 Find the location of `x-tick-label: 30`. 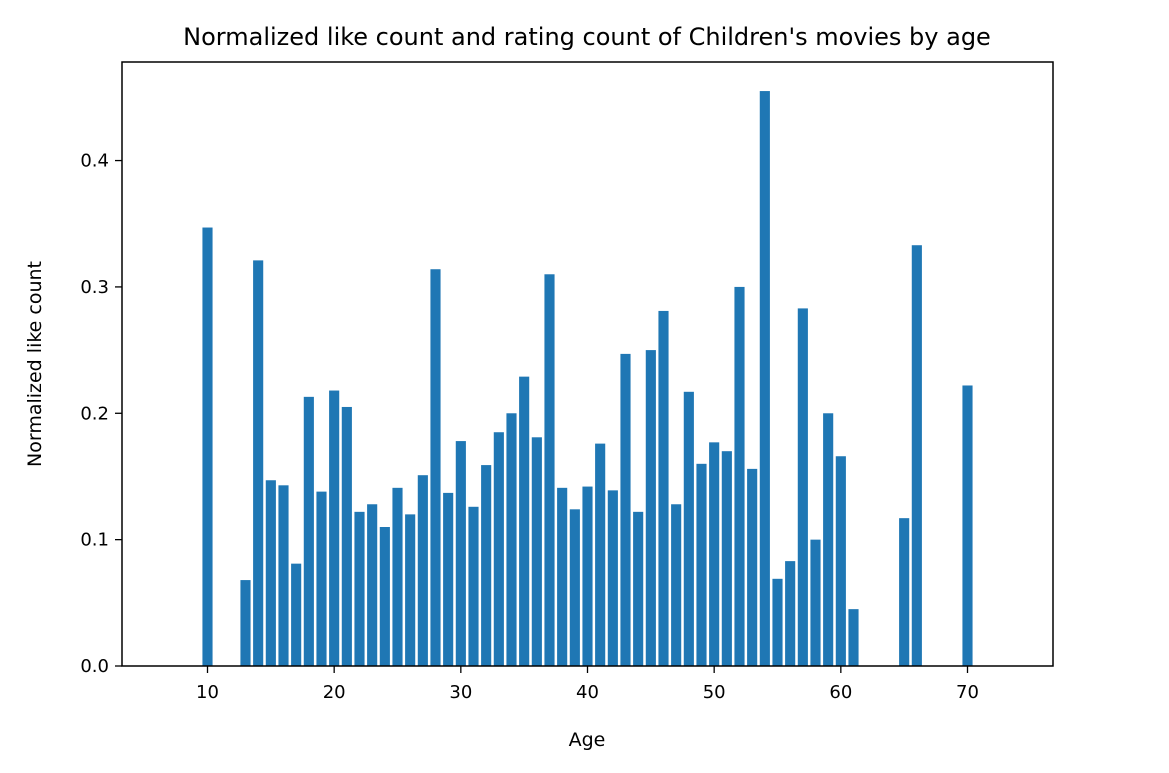

x-tick-label: 30 is located at coordinates (460, 692).